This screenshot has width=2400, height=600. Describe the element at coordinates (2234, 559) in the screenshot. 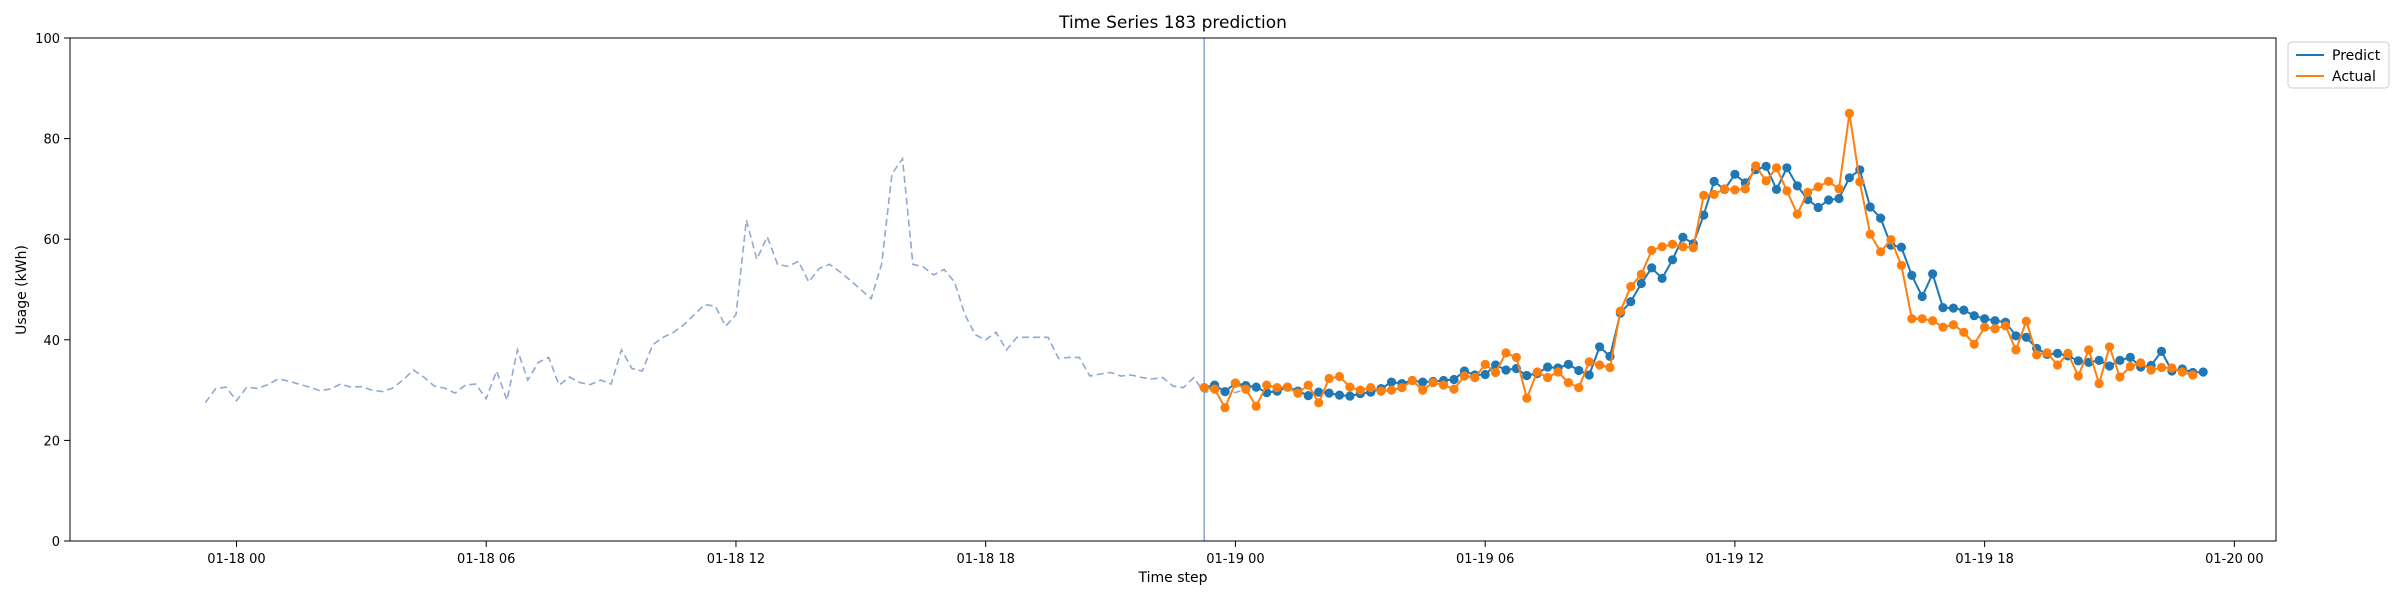

I see `x-tick-label: 01-20 00` at that location.